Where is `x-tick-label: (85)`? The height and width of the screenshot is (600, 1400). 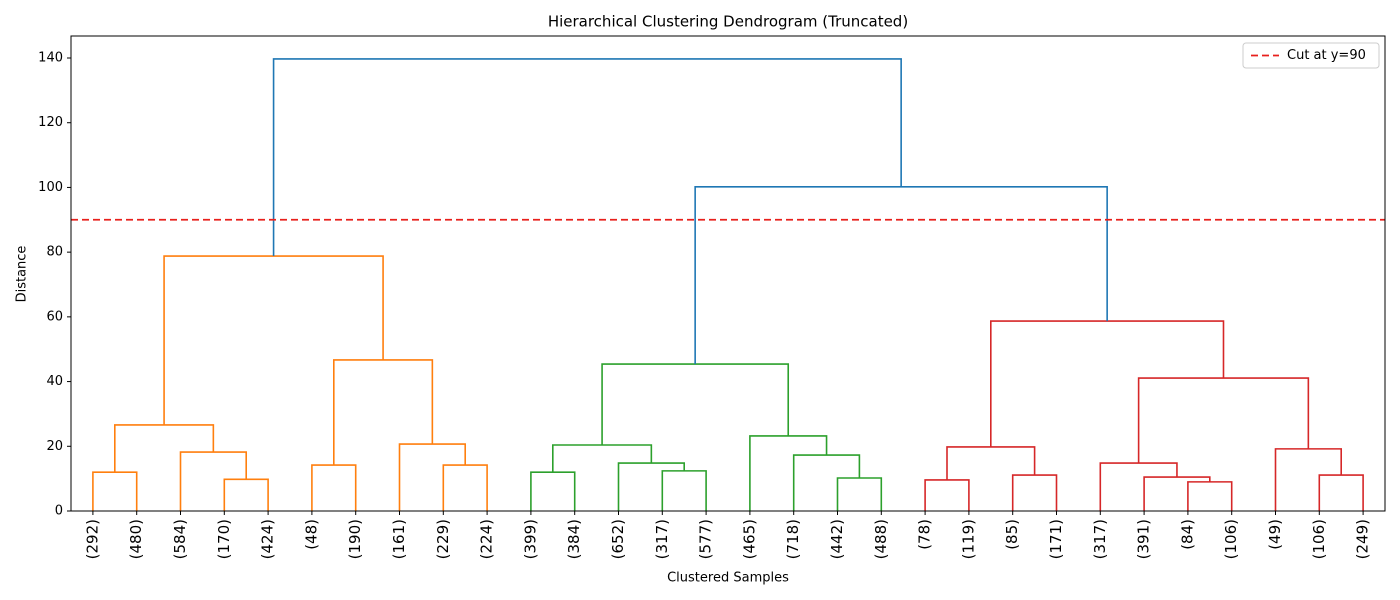
x-tick-label: (85) is located at coordinates (1012, 534).